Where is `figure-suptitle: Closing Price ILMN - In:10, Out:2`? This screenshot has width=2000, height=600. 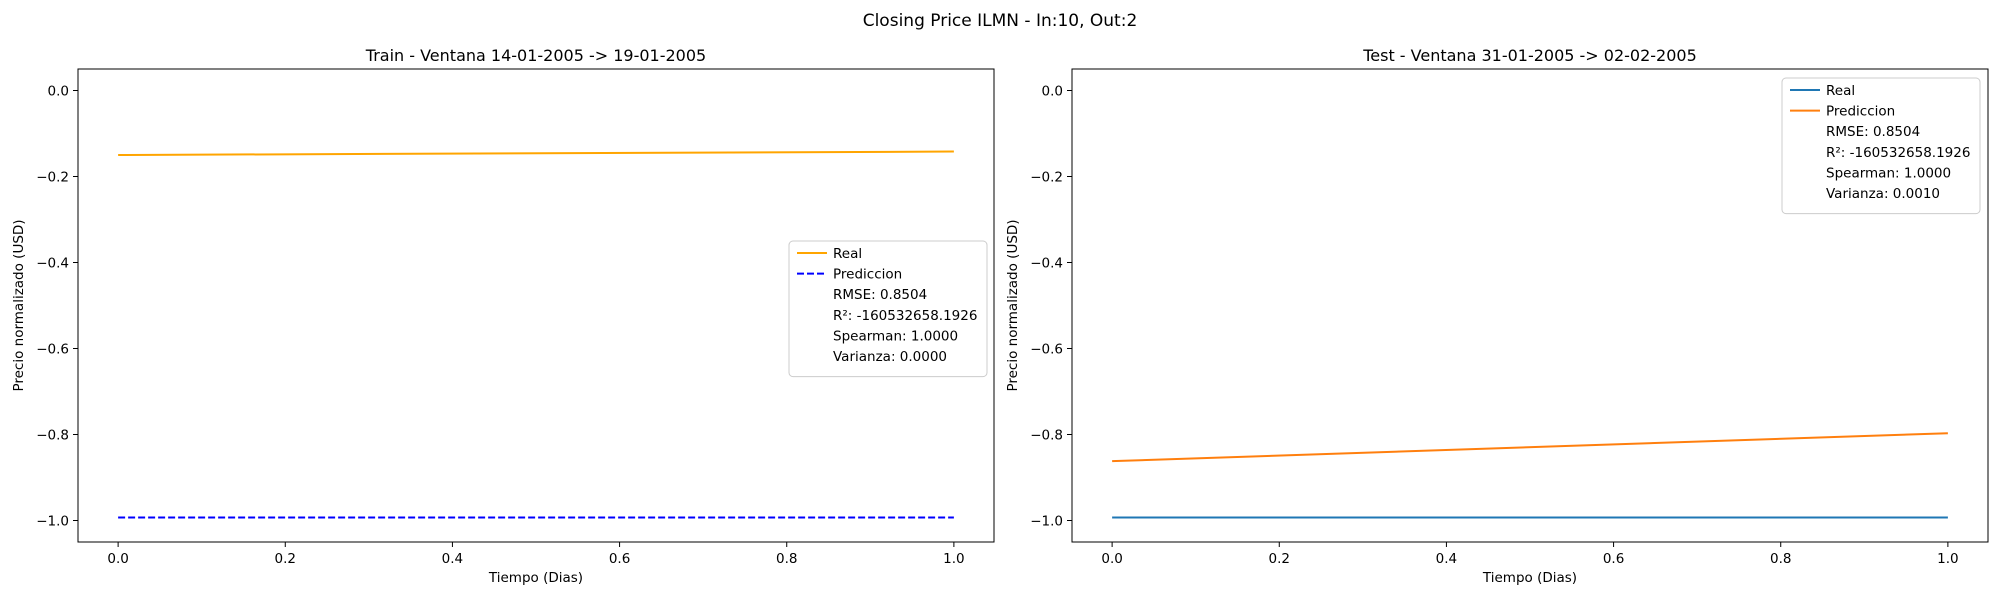 figure-suptitle: Closing Price ILMN - In:10, Out:2 is located at coordinates (1000, 21).